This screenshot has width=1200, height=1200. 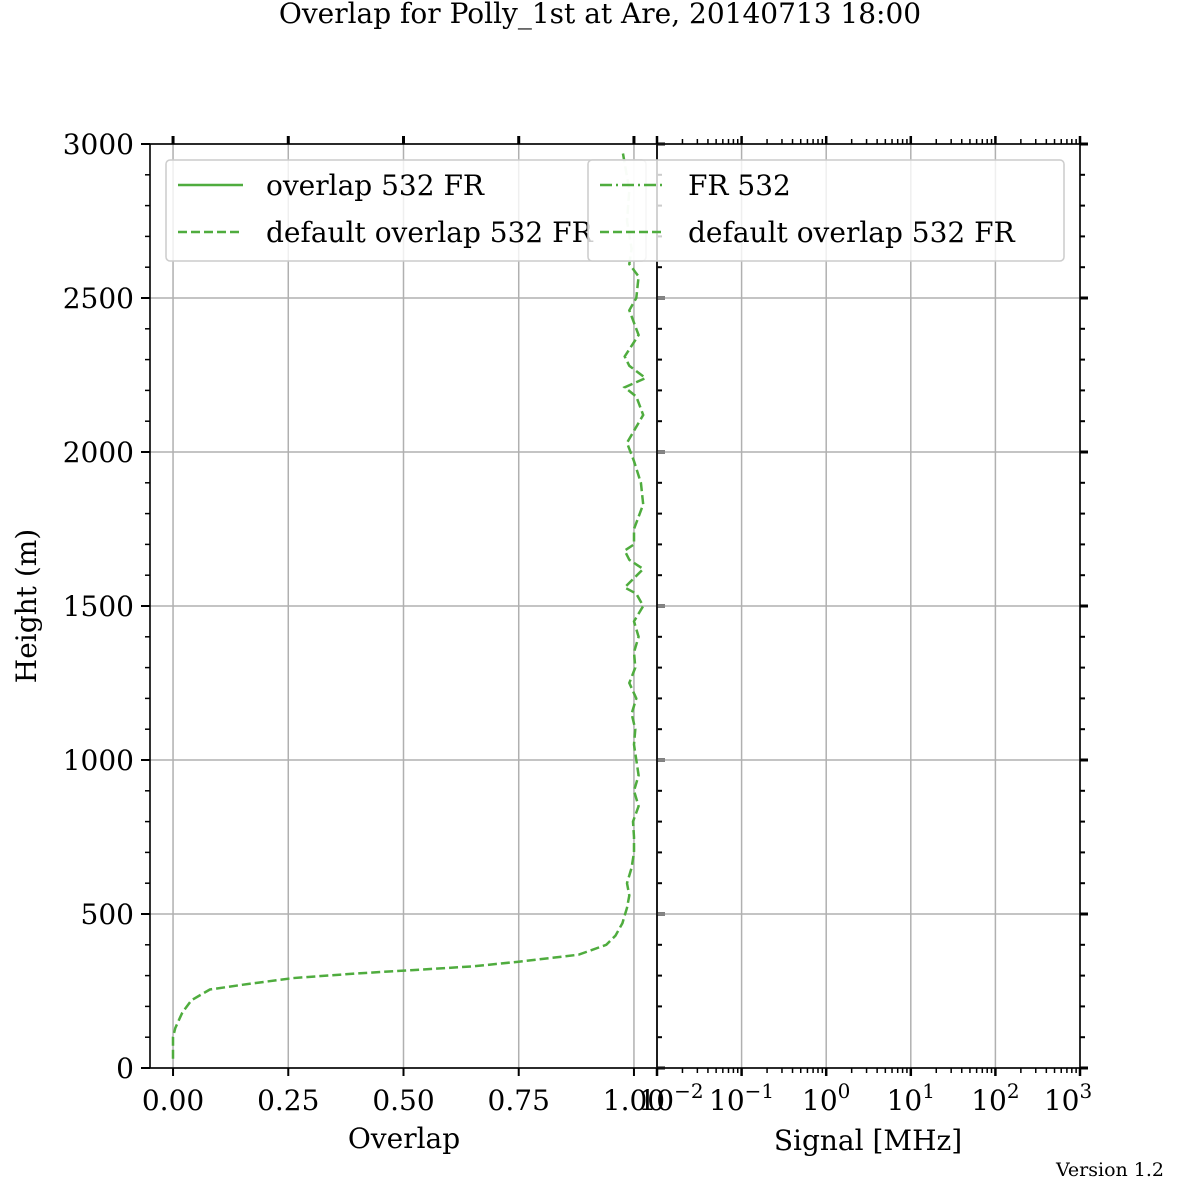 I want to click on left-y-tick-label: 0, so click(x=125, y=1068).